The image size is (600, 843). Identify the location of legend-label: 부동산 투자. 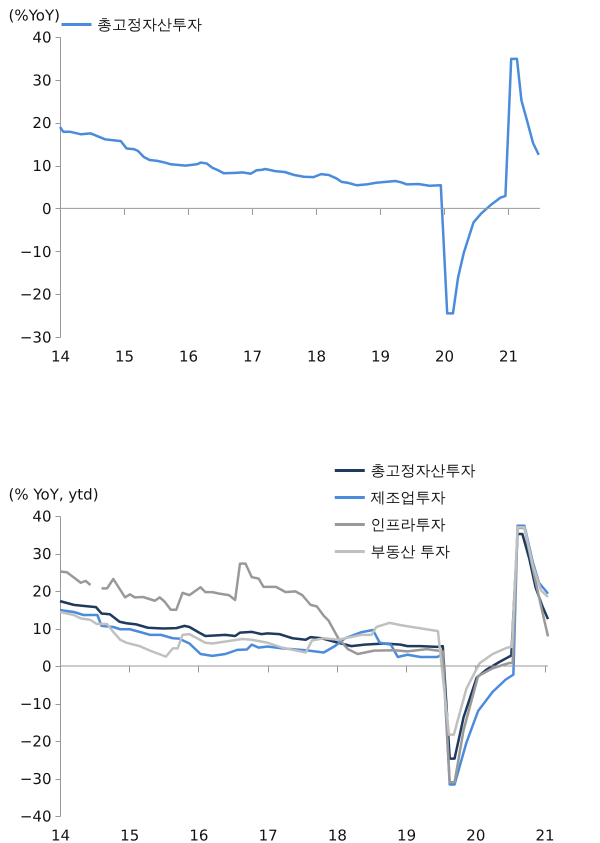
(410, 551).